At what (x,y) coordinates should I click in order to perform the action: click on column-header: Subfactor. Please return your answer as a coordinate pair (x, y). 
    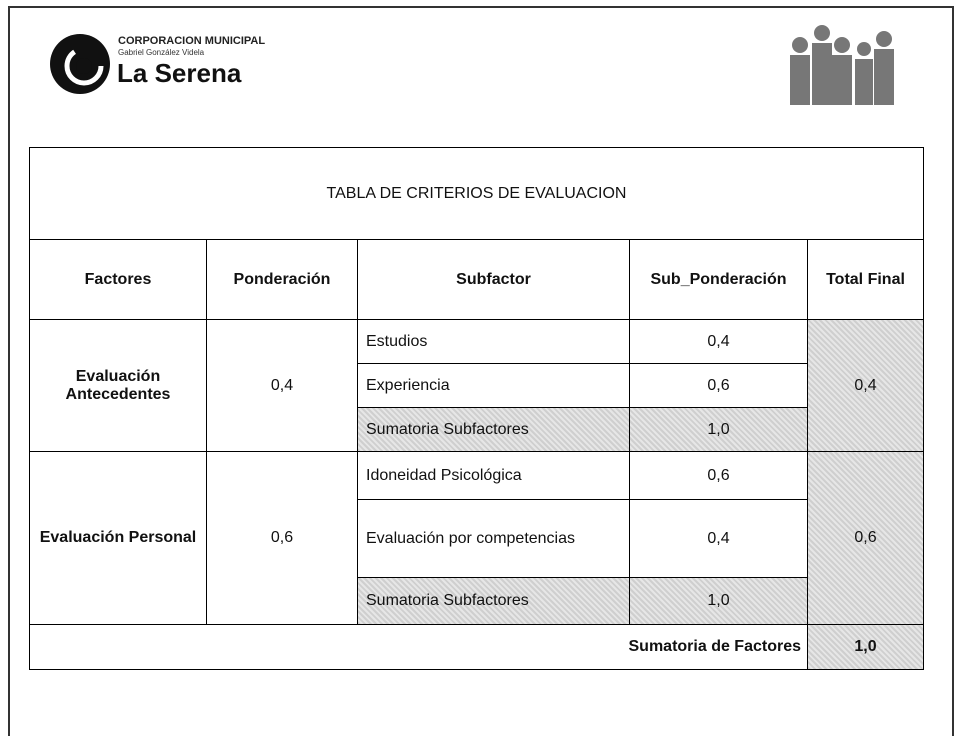
    Looking at the image, I should click on (493, 279).